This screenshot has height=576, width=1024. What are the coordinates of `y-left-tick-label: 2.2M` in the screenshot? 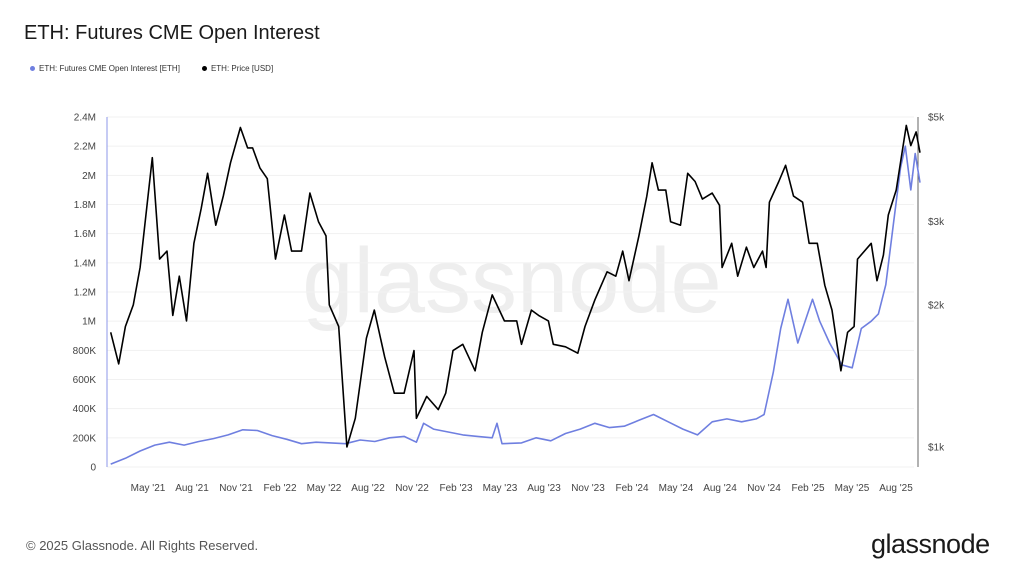 It's located at (85, 147).